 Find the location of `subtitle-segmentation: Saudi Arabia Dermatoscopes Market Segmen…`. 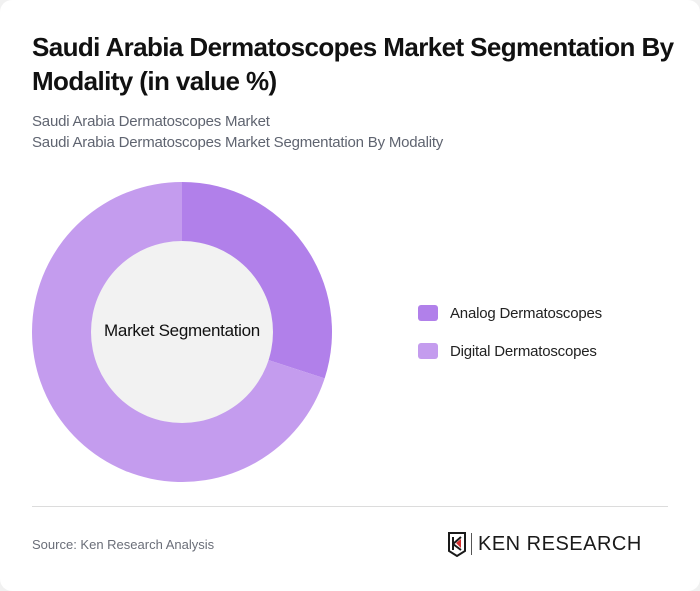

subtitle-segmentation: Saudi Arabia Dermatoscopes Market Segmen… is located at coordinates (238, 142).